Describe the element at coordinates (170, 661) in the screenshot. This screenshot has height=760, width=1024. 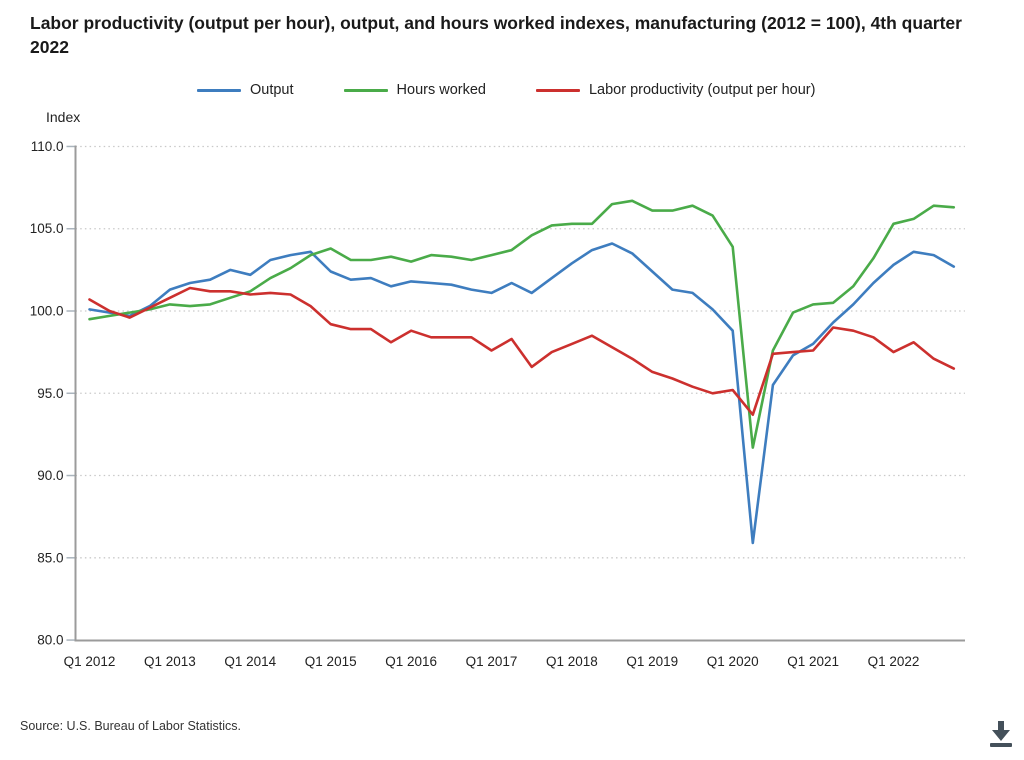
I see `svg-text: Q1 2013` at that location.